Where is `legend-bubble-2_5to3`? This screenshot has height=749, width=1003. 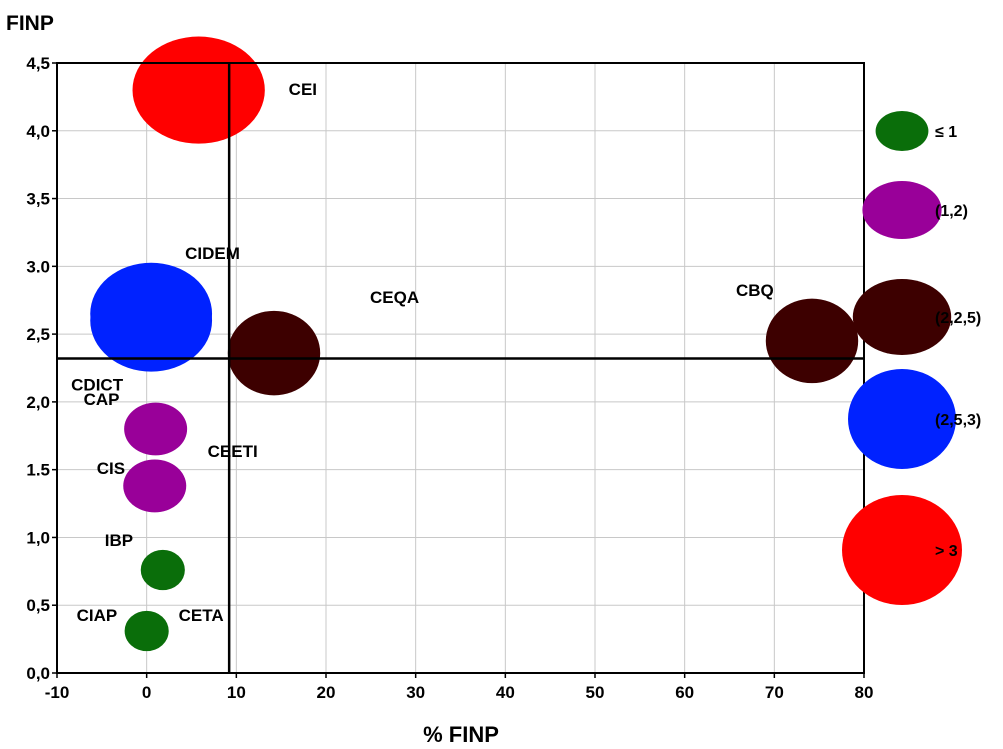
legend-bubble-2_5to3 is located at coordinates (902, 419).